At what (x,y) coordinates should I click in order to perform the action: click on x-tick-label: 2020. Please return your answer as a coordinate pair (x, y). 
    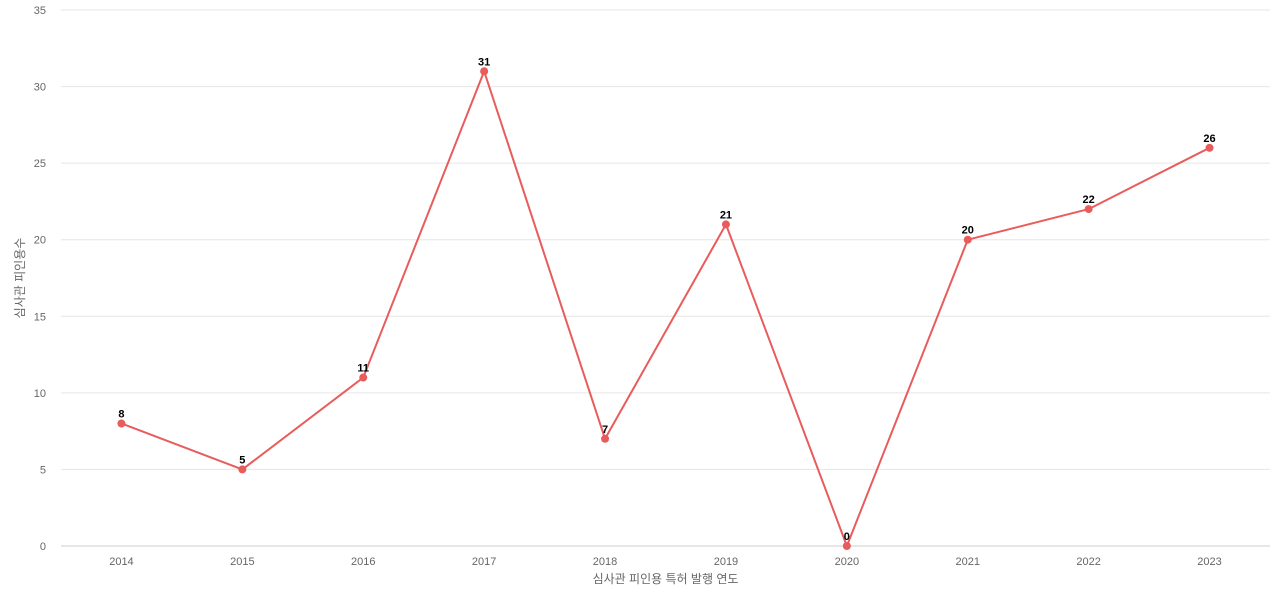
    Looking at the image, I should click on (847, 562).